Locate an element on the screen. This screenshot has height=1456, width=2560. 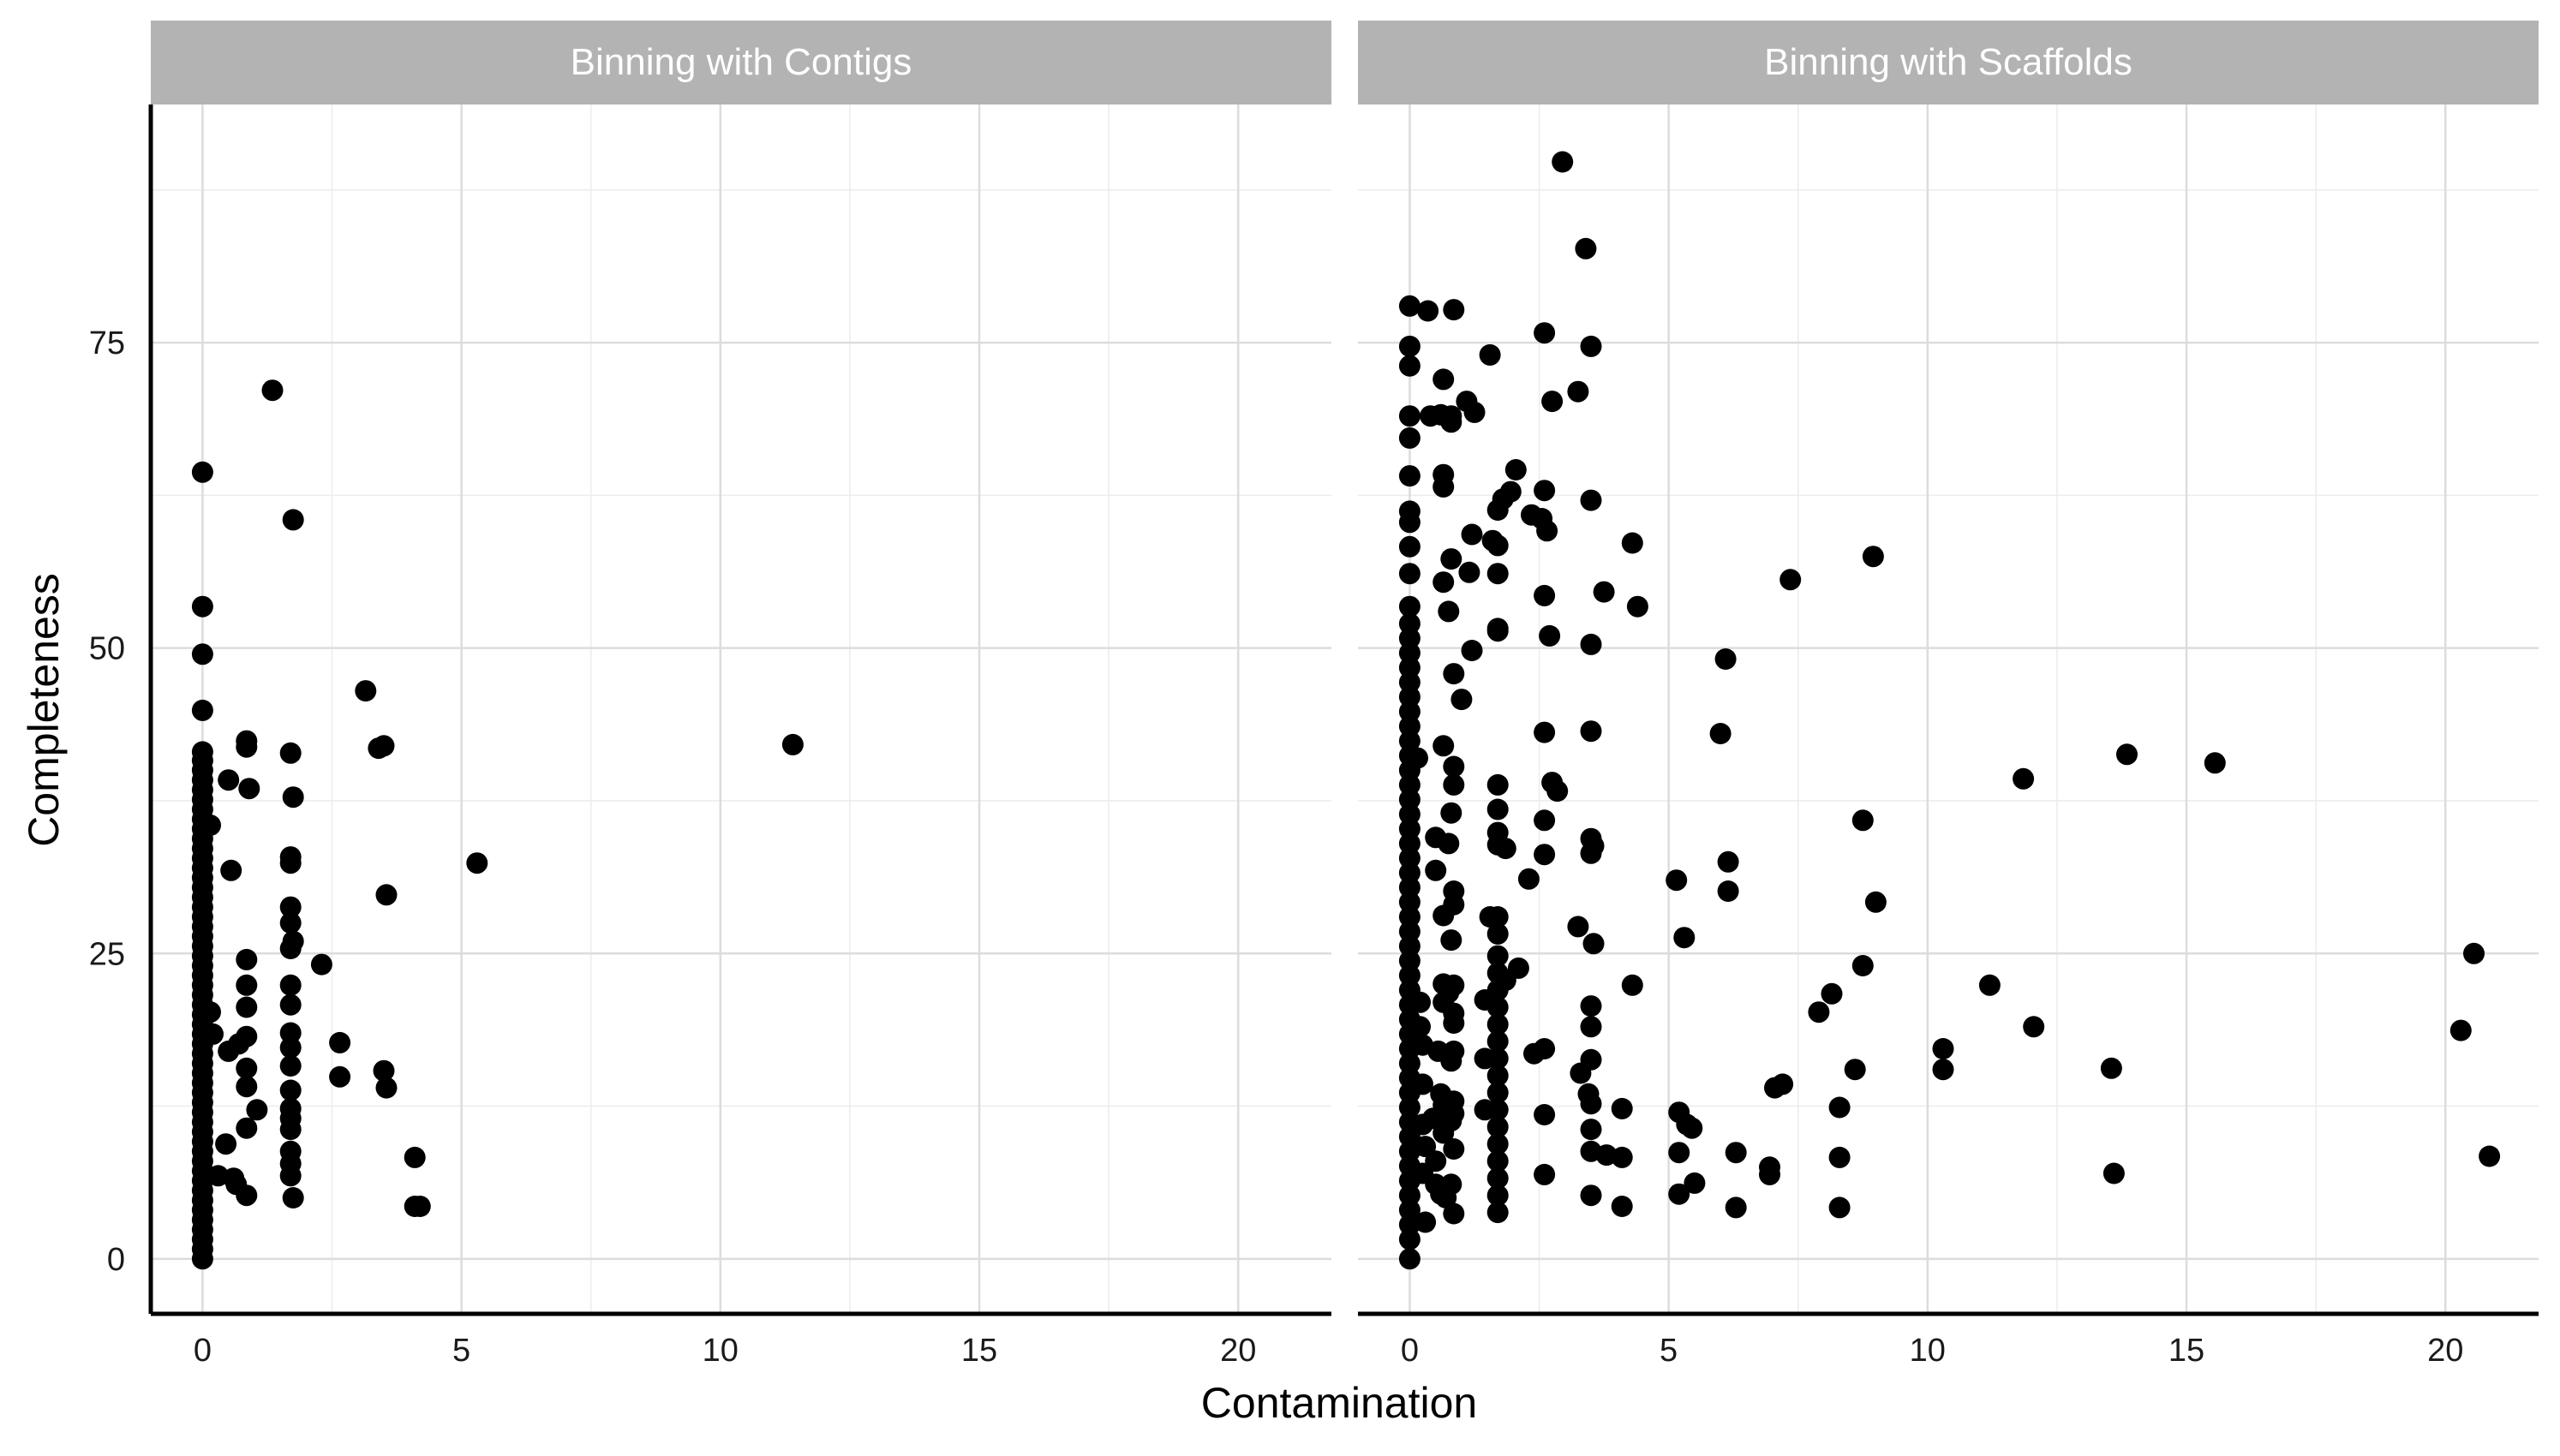
y-axis-title: Completeness is located at coordinates (44, 710).